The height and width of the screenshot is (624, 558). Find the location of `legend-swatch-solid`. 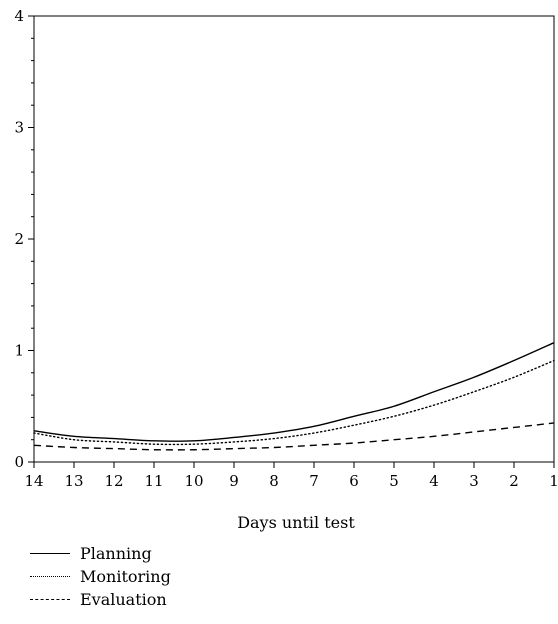

legend-swatch-solid is located at coordinates (50, 553).